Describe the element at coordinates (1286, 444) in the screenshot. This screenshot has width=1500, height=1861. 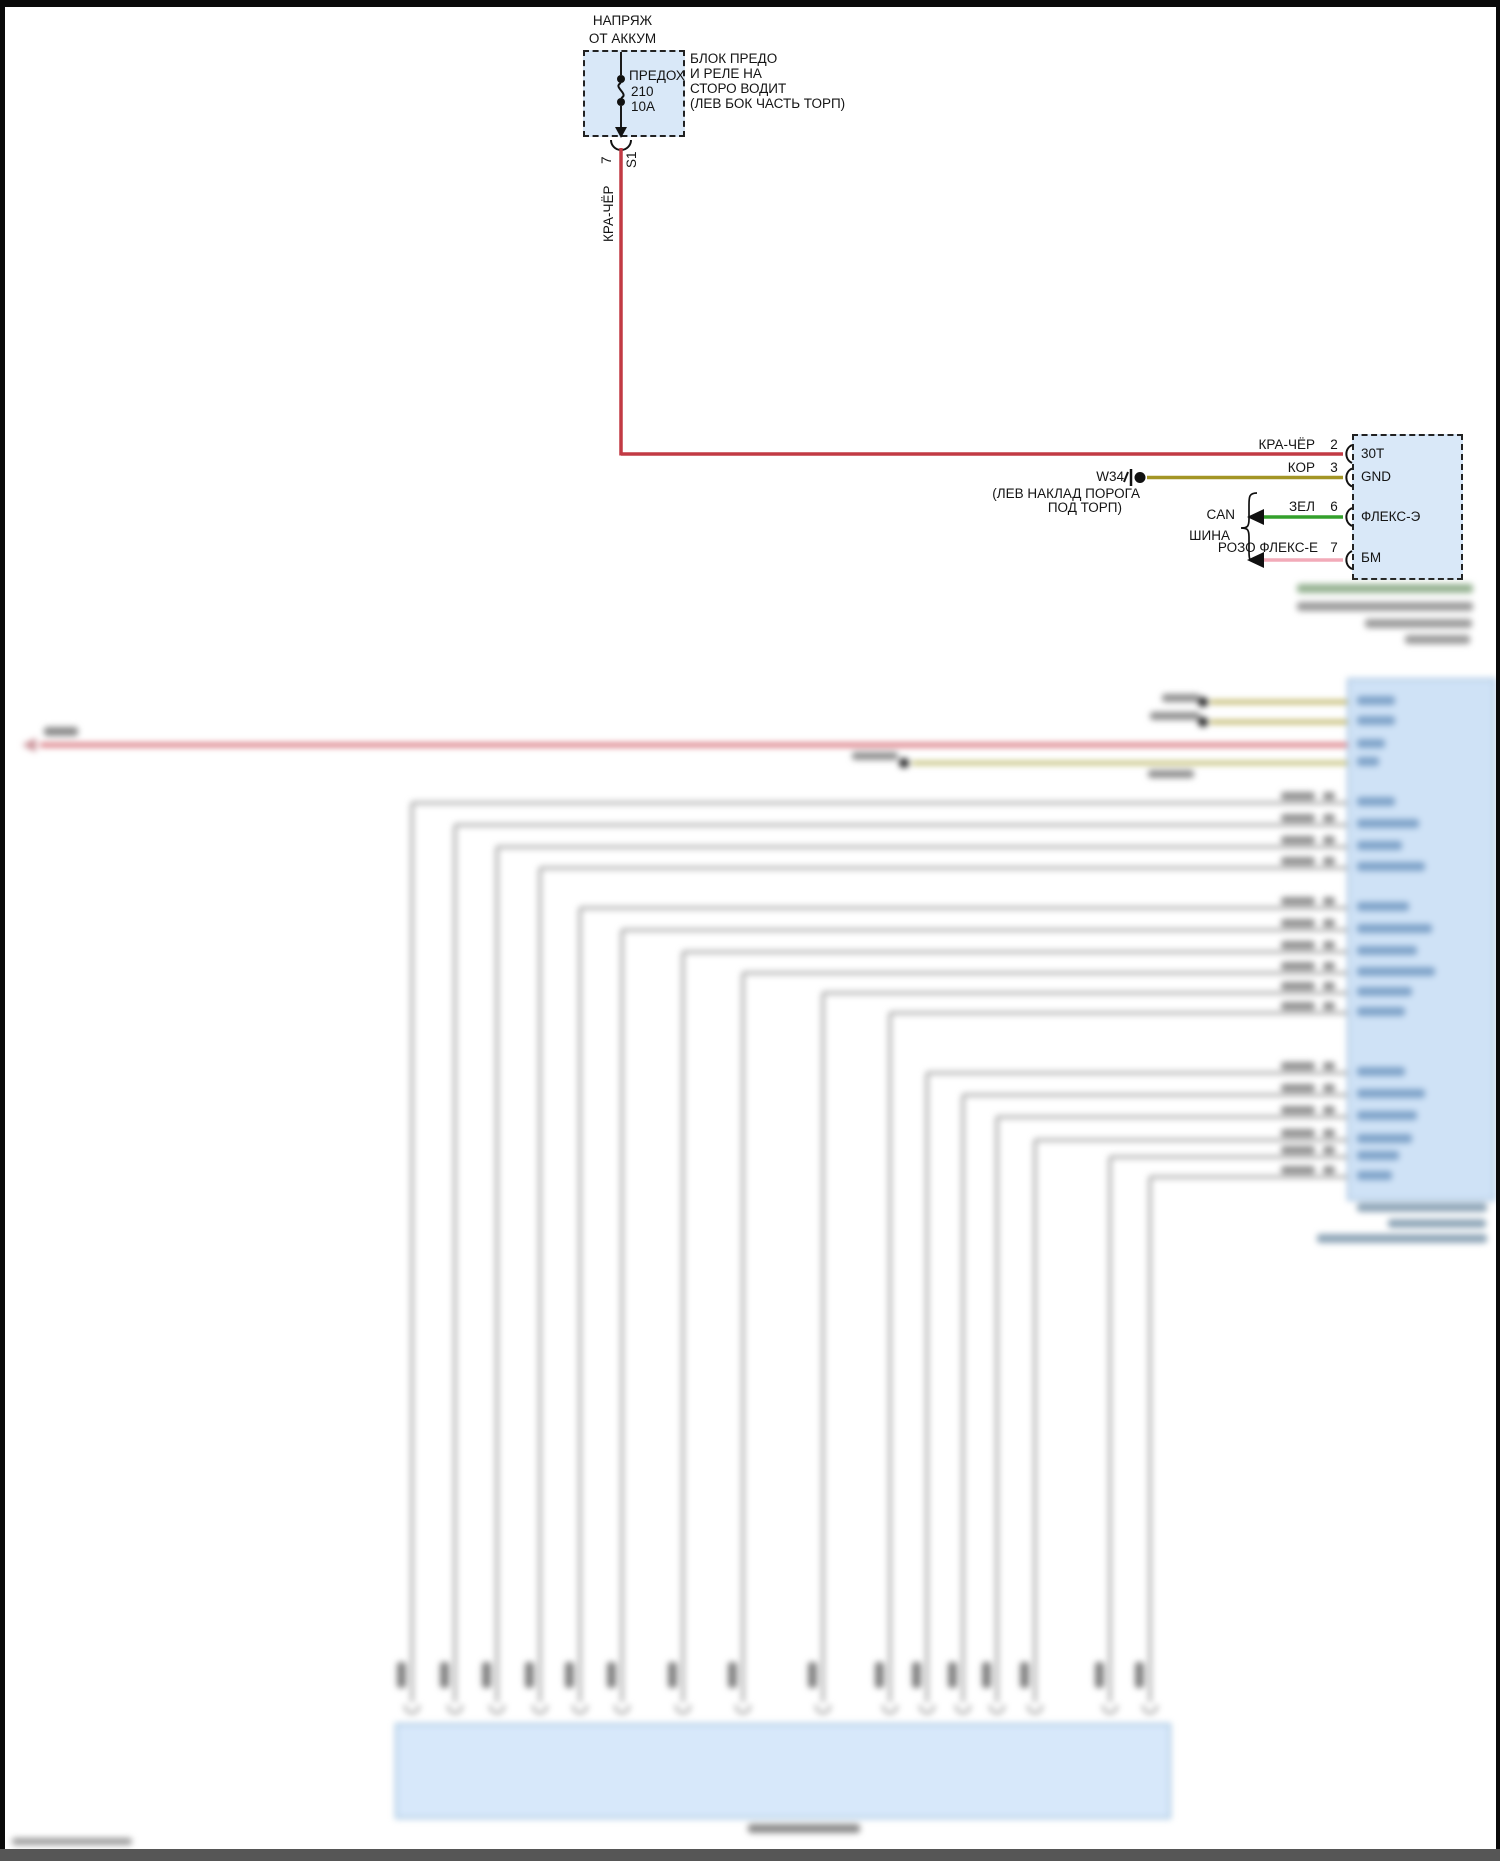
I see `pin-row1-wire-color: КРА-ЧЁР` at that location.